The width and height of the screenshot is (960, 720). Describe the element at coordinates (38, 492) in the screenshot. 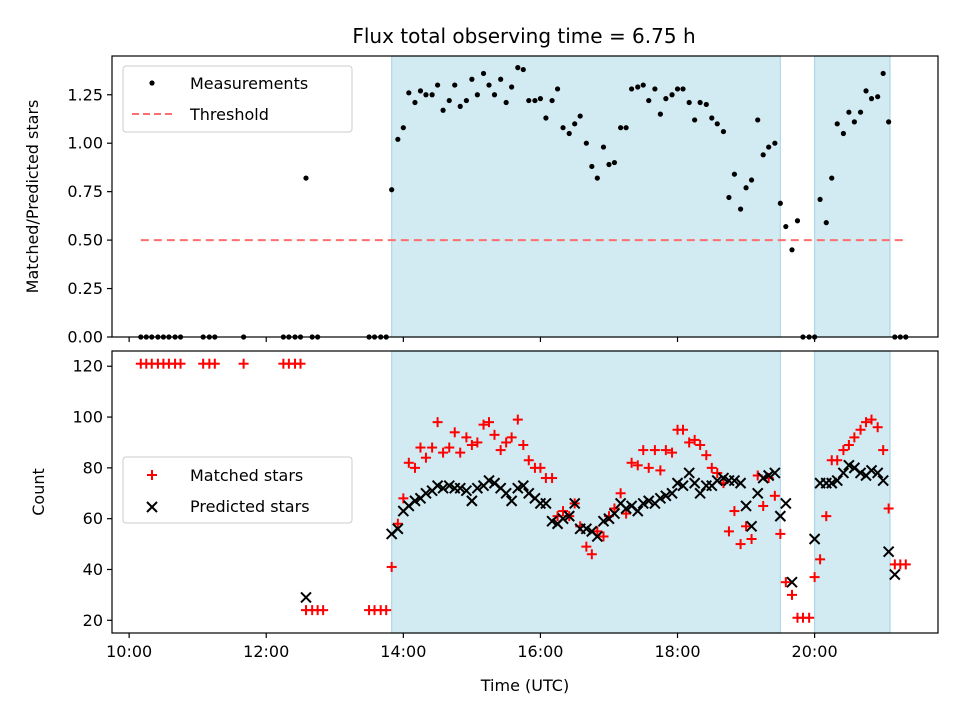

I see `bottom-y-axis-label: Count` at that location.